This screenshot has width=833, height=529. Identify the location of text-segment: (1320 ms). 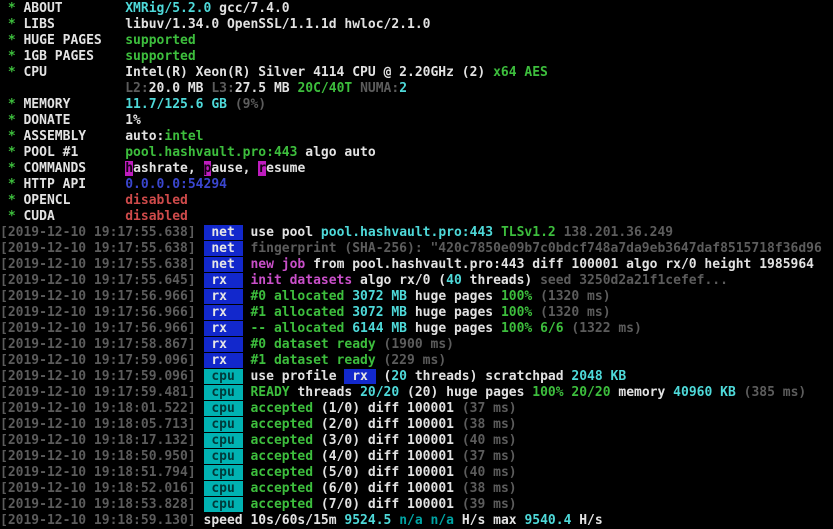
(575, 312).